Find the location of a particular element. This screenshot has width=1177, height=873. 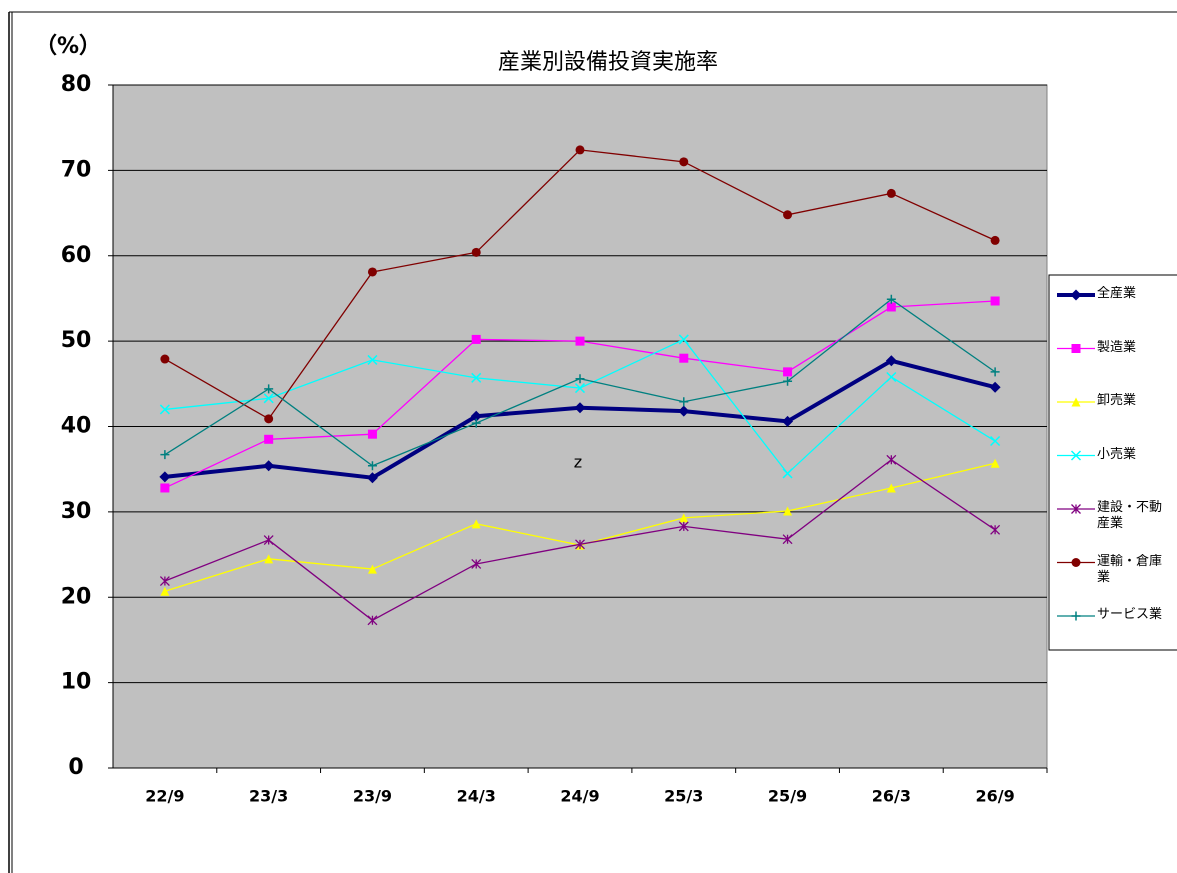

y-tick-label: 50 is located at coordinates (76, 340).